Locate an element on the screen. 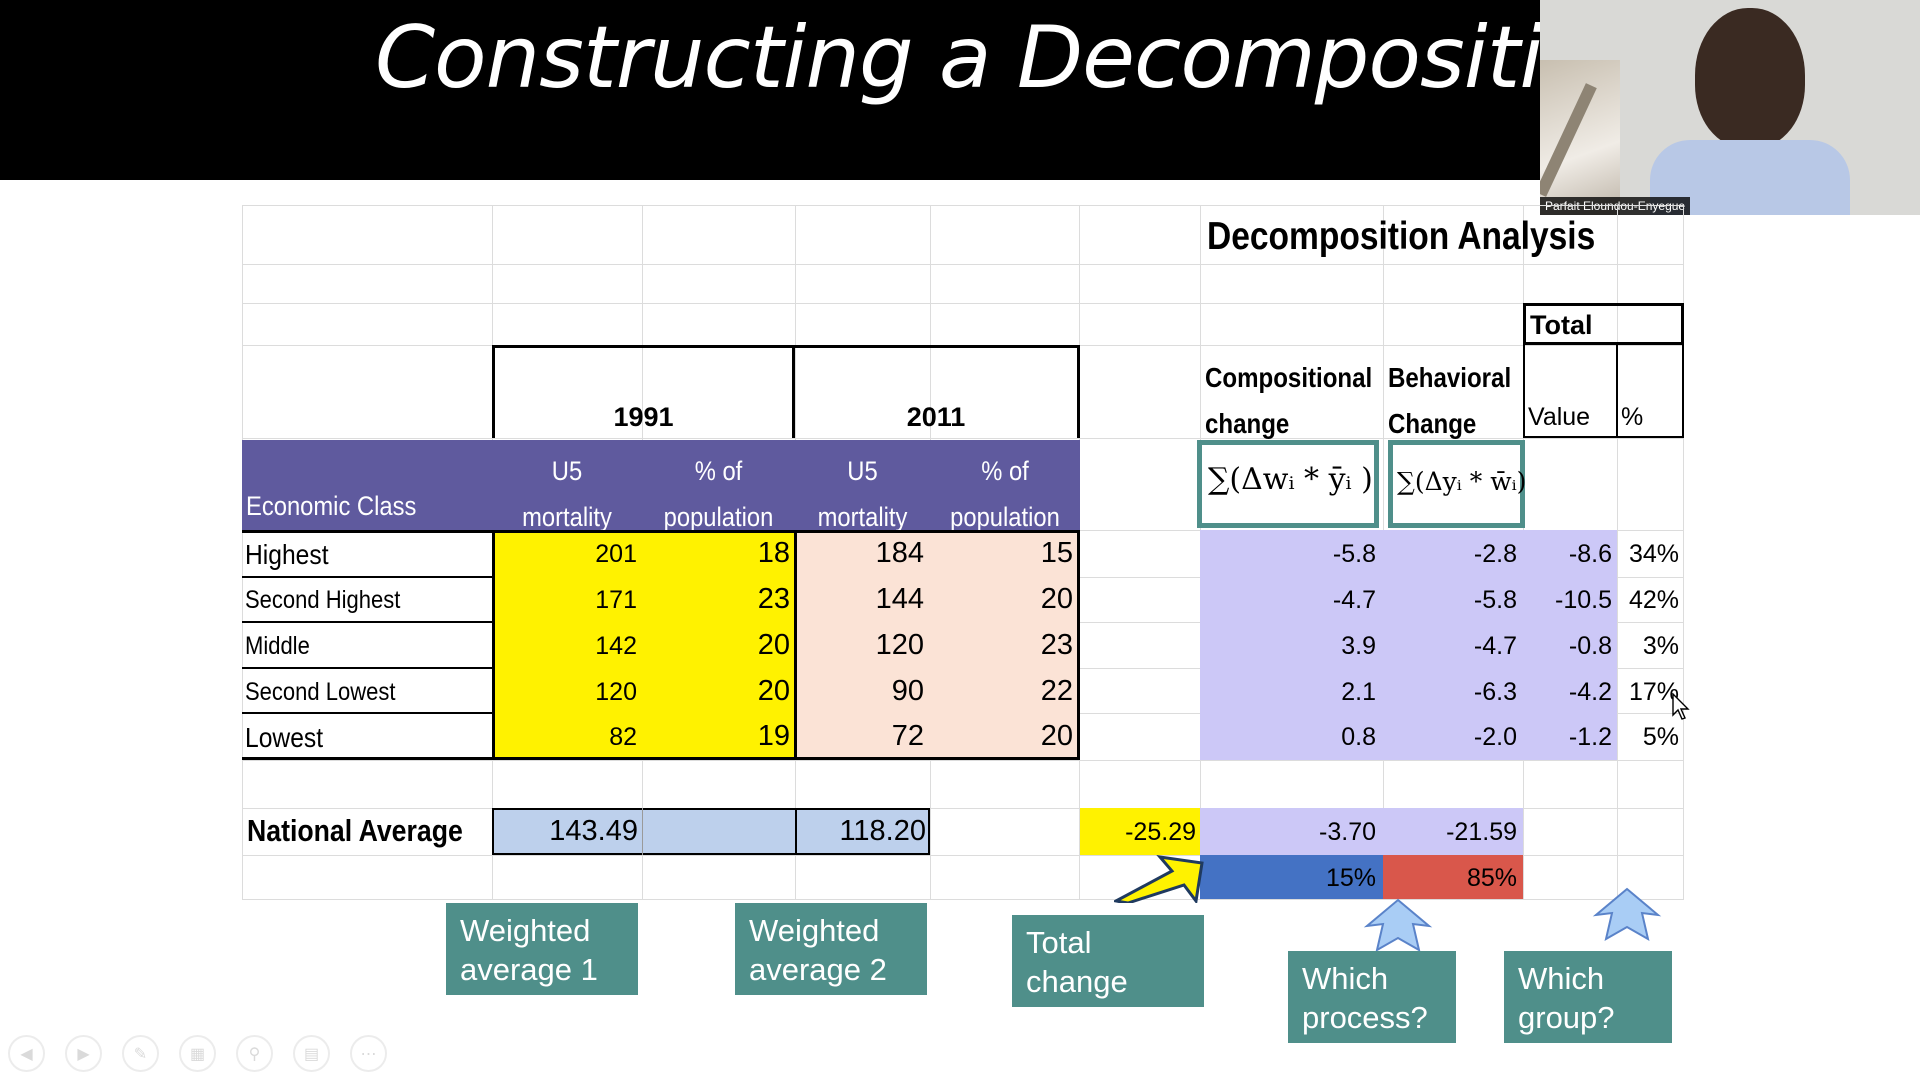 This screenshot has width=1920, height=1080. mouse-cursor-icon is located at coordinates (1681, 706).